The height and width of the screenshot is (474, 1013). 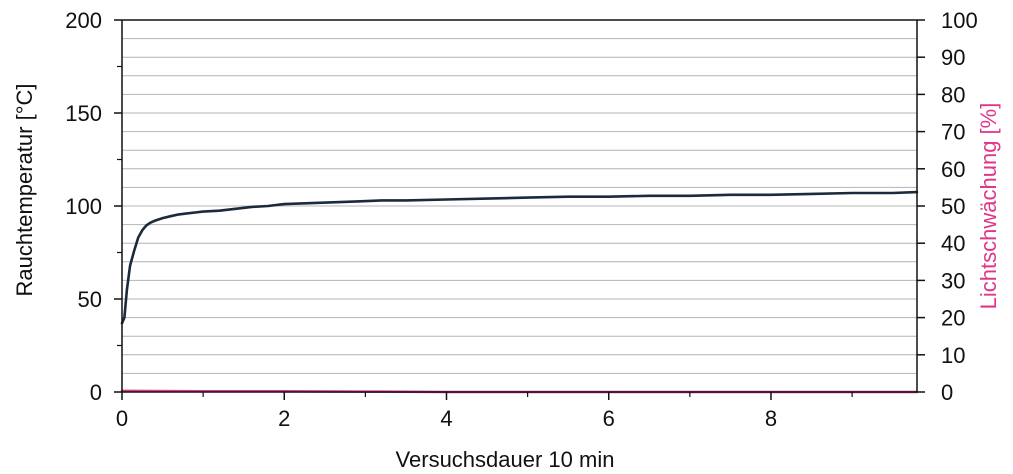 I want to click on y-right-tick-label: 20, so click(x=953, y=318).